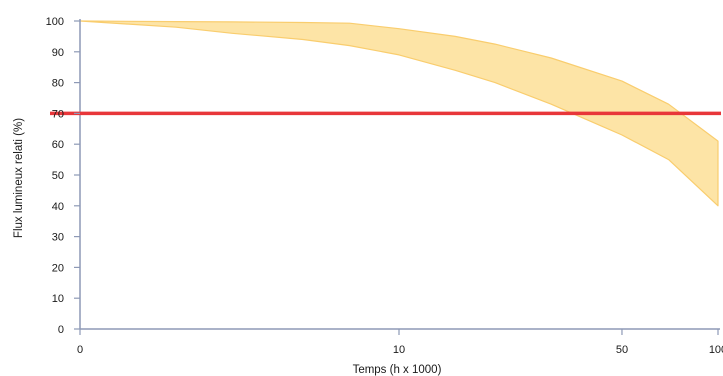 This screenshot has width=723, height=376. What do you see at coordinates (80, 350) in the screenshot?
I see `x-tick-label: 0` at bounding box center [80, 350].